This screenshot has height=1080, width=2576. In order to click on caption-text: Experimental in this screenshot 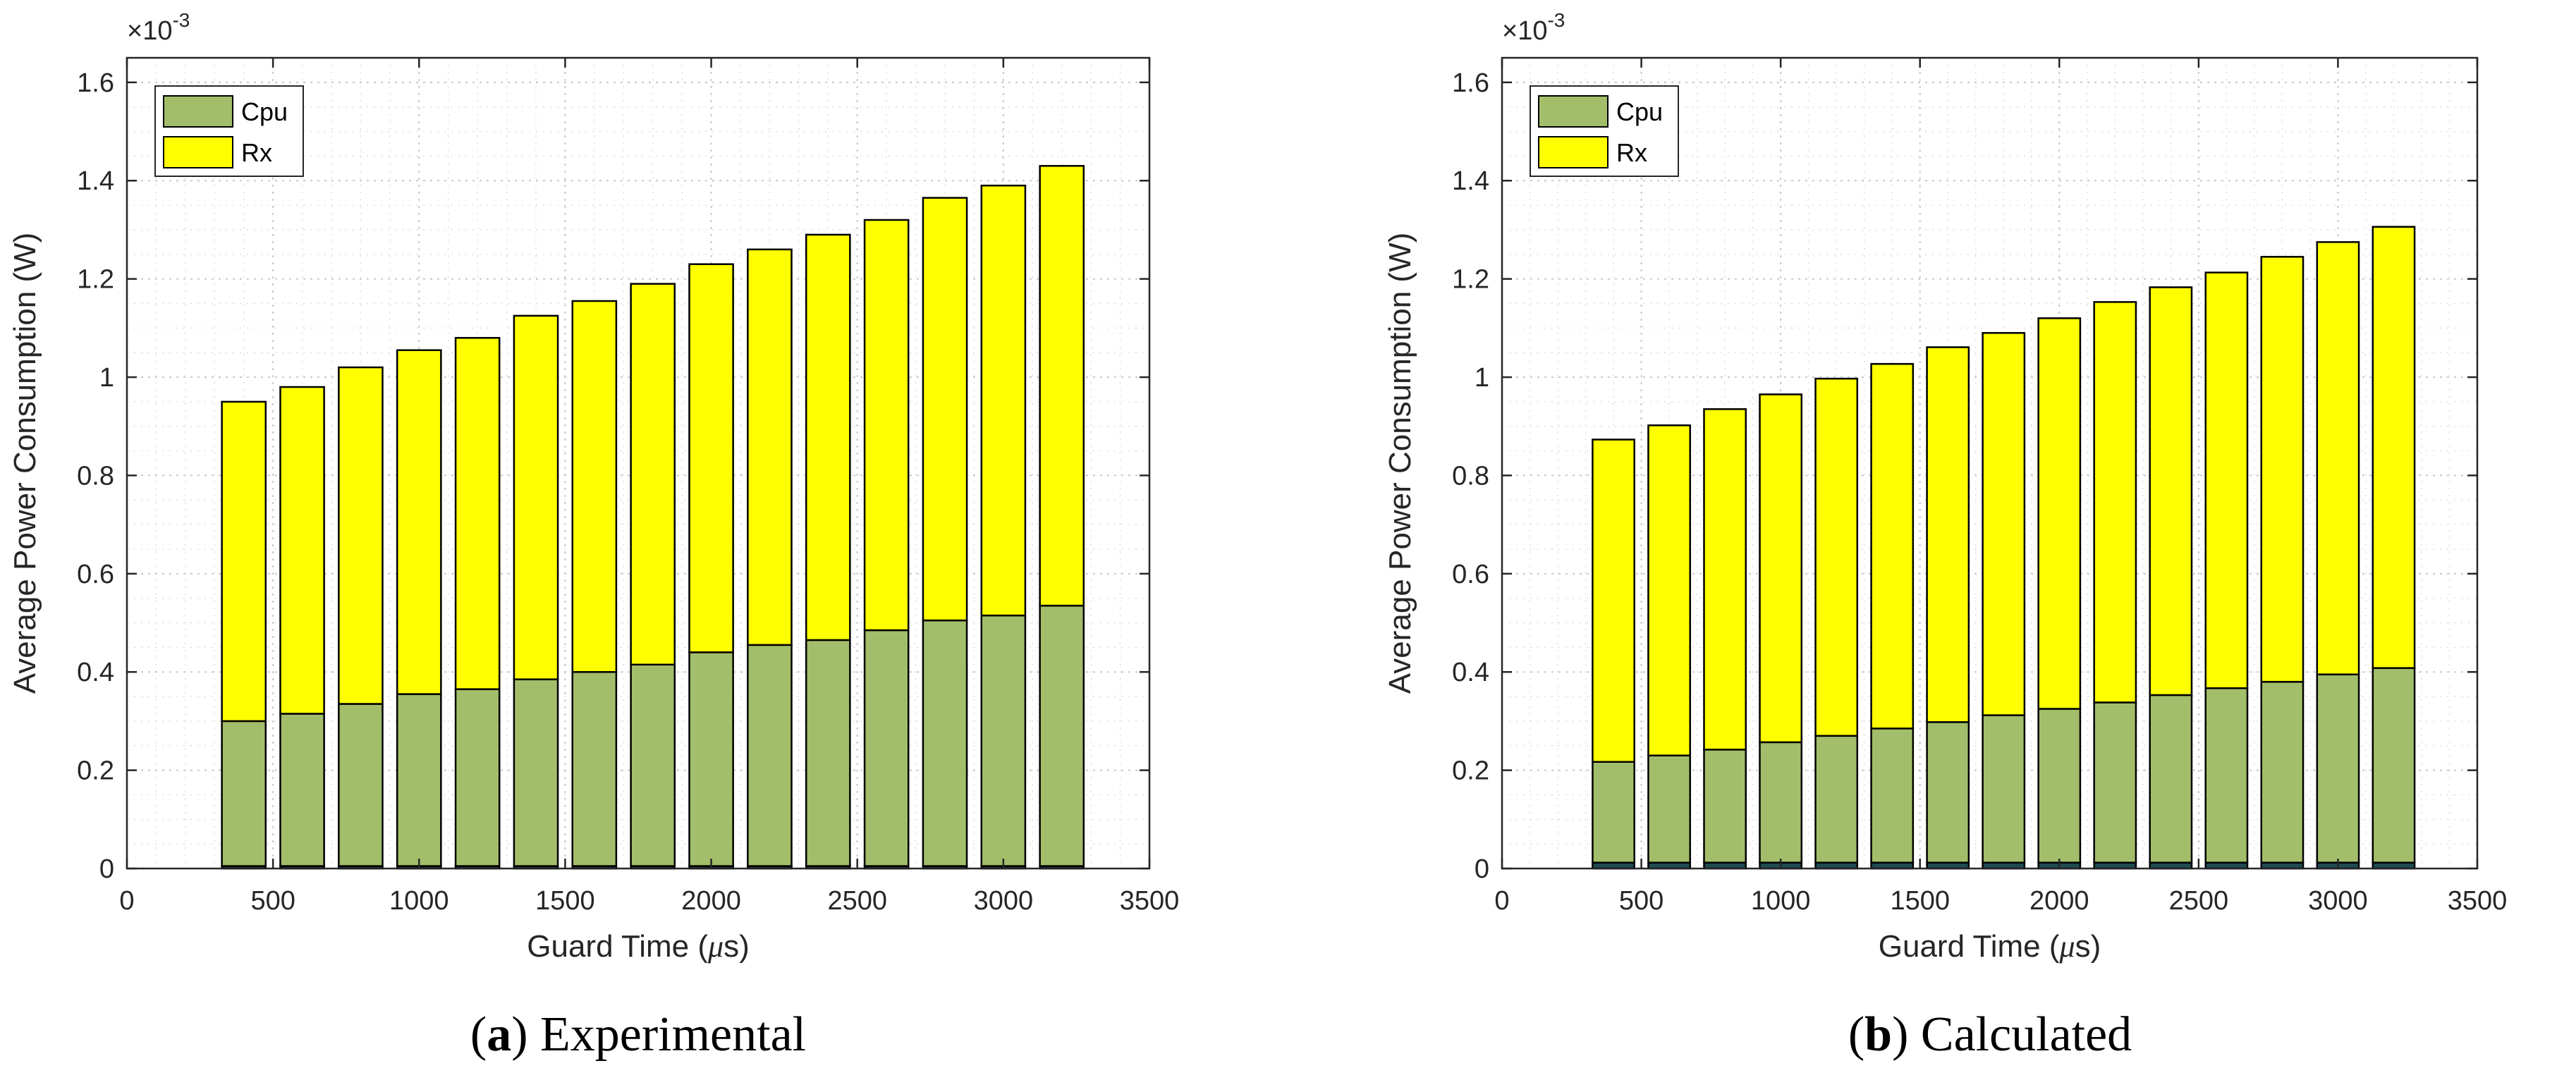, I will do `click(673, 1034)`.